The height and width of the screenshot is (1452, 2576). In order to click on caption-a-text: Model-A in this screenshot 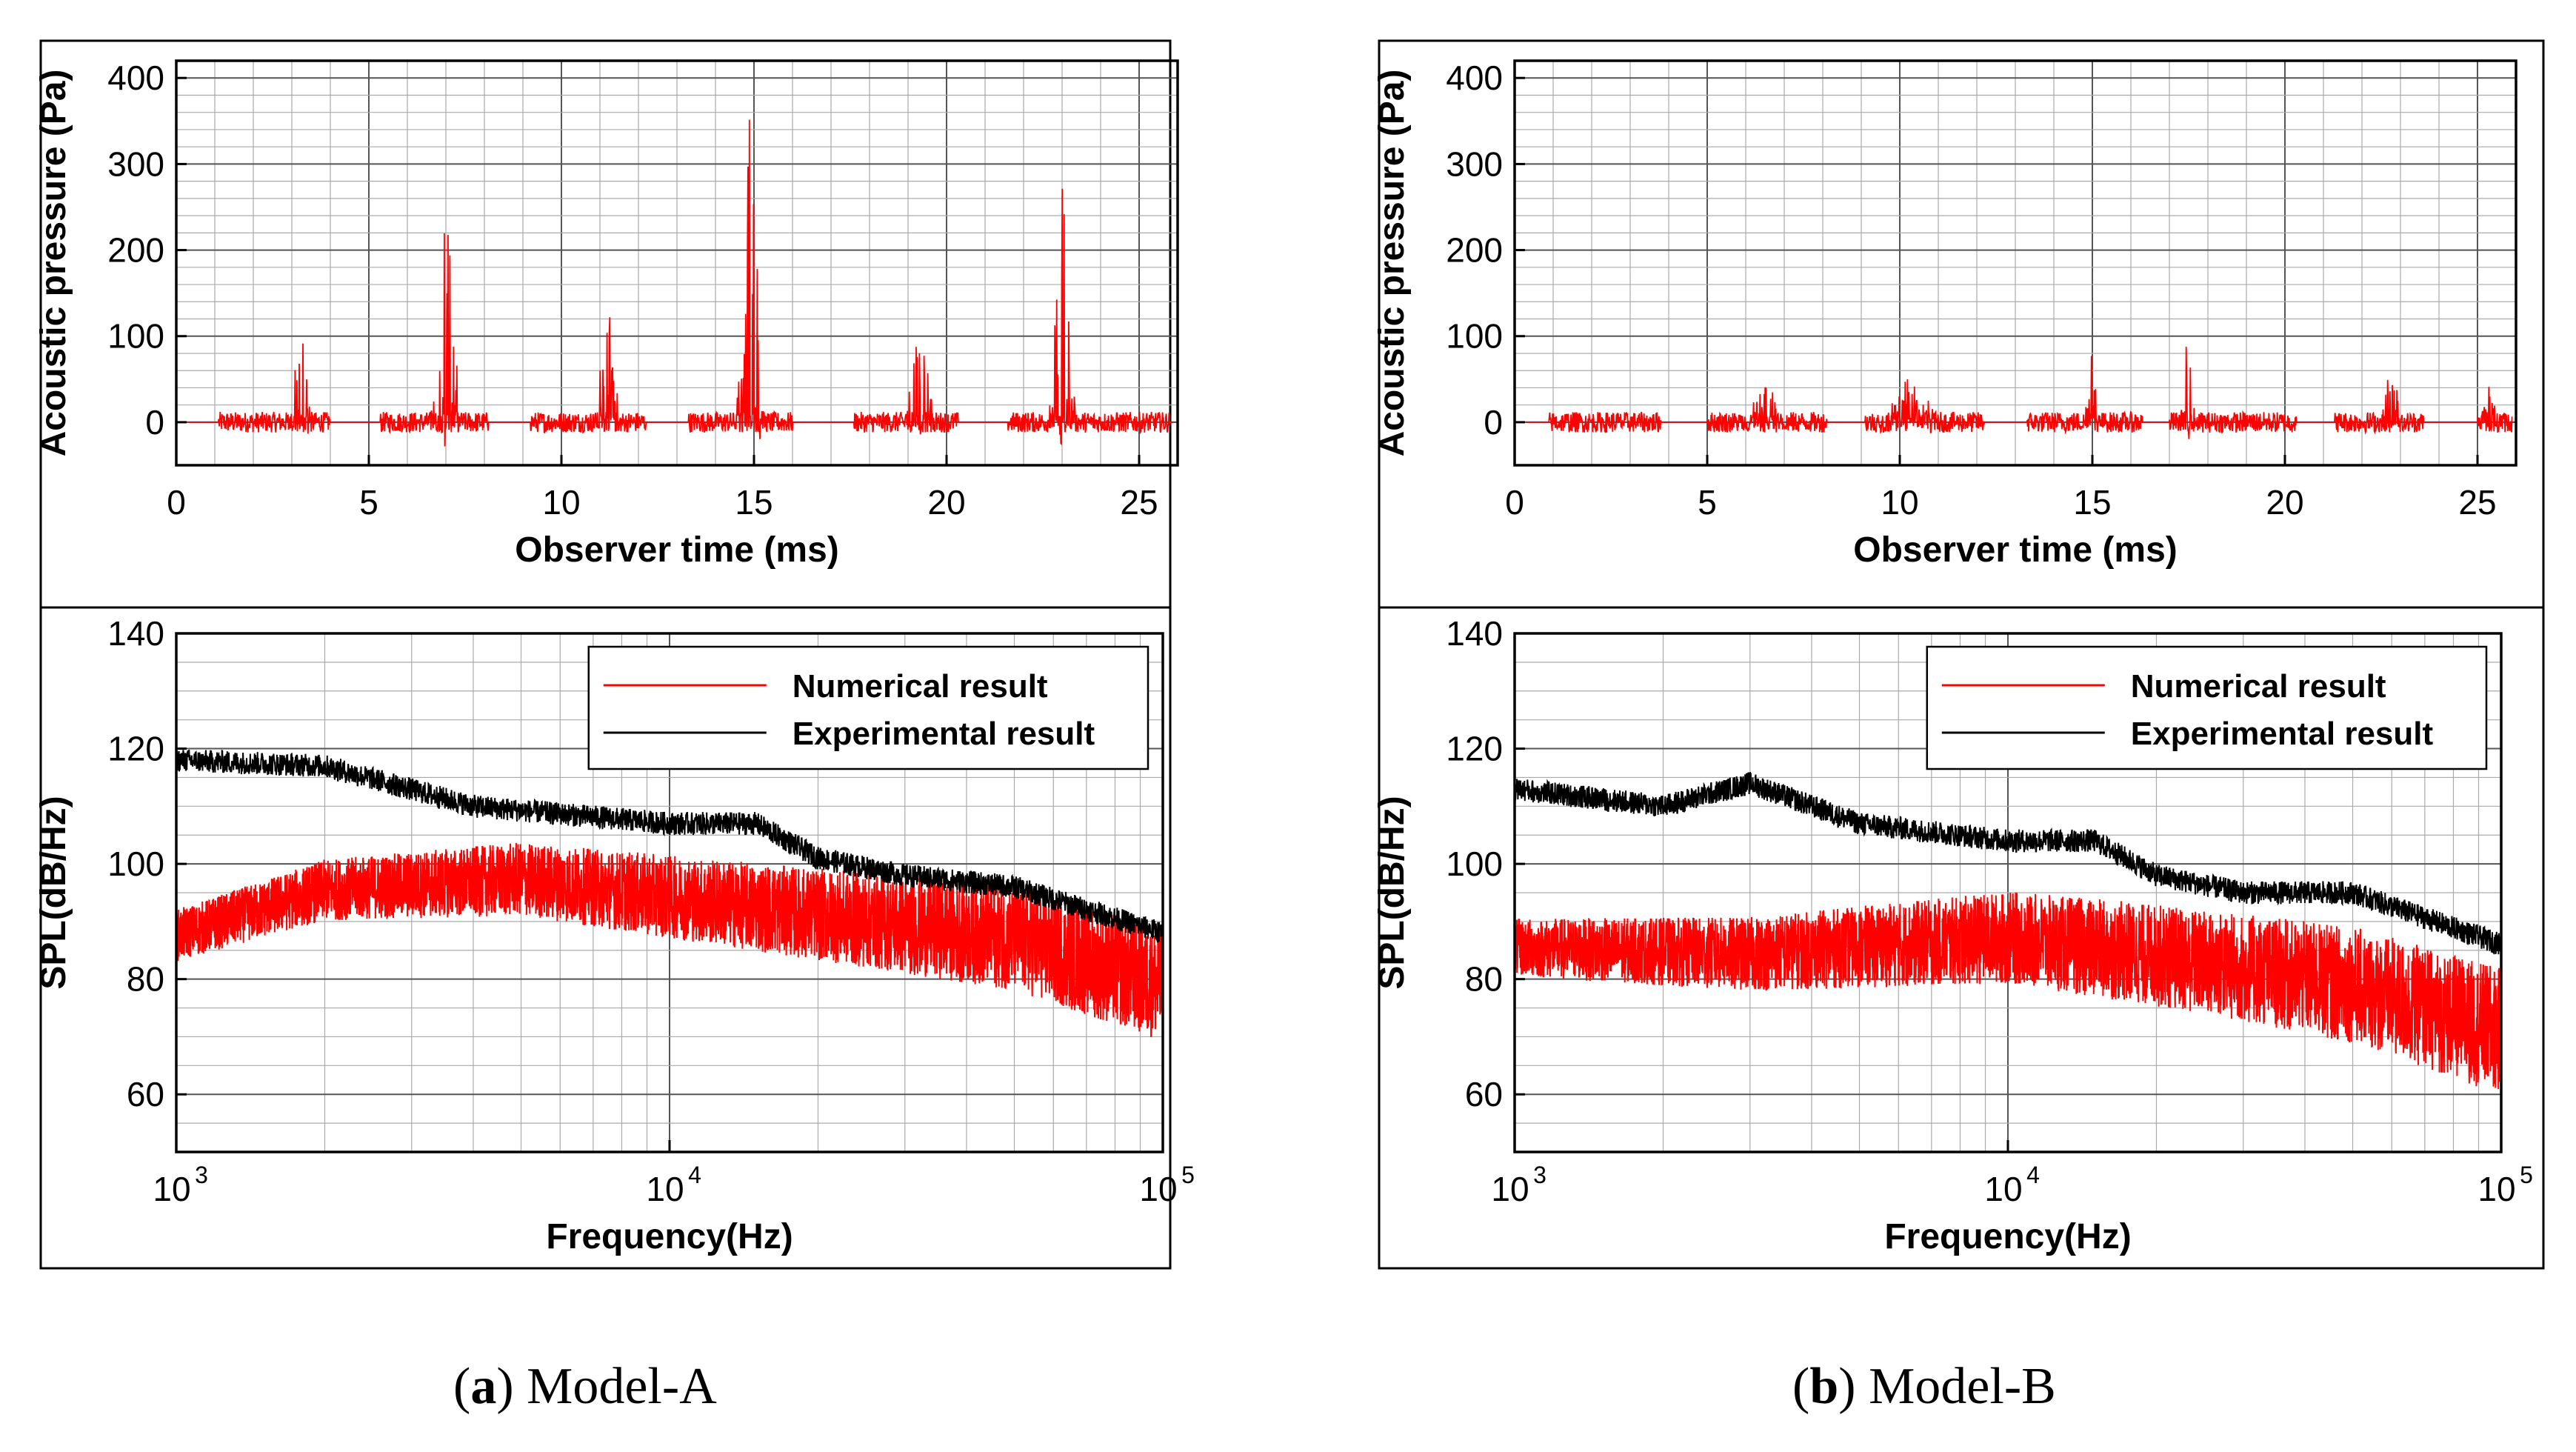, I will do `click(622, 1386)`.